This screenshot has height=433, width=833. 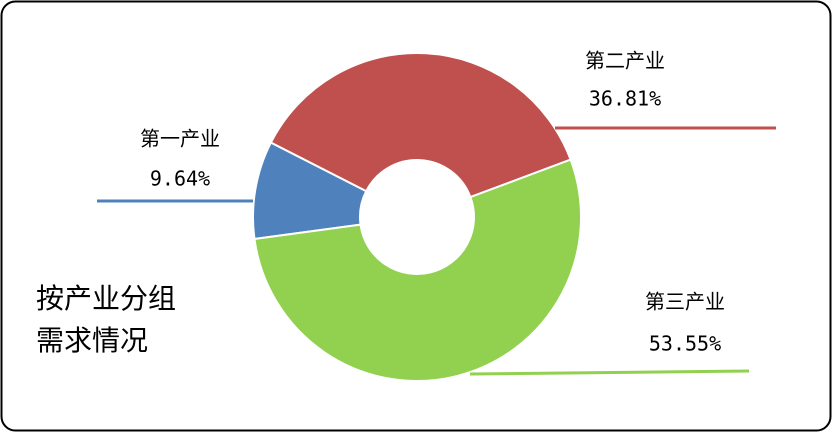 I want to click on slice-label: 第二产业, so click(x=625, y=61).